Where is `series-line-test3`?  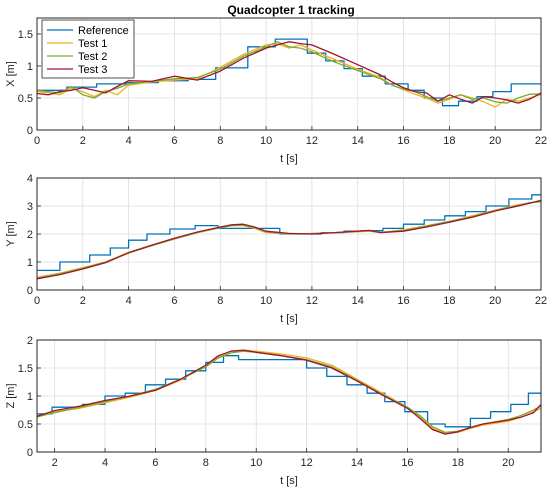
series-line-test3 is located at coordinates (289, 72).